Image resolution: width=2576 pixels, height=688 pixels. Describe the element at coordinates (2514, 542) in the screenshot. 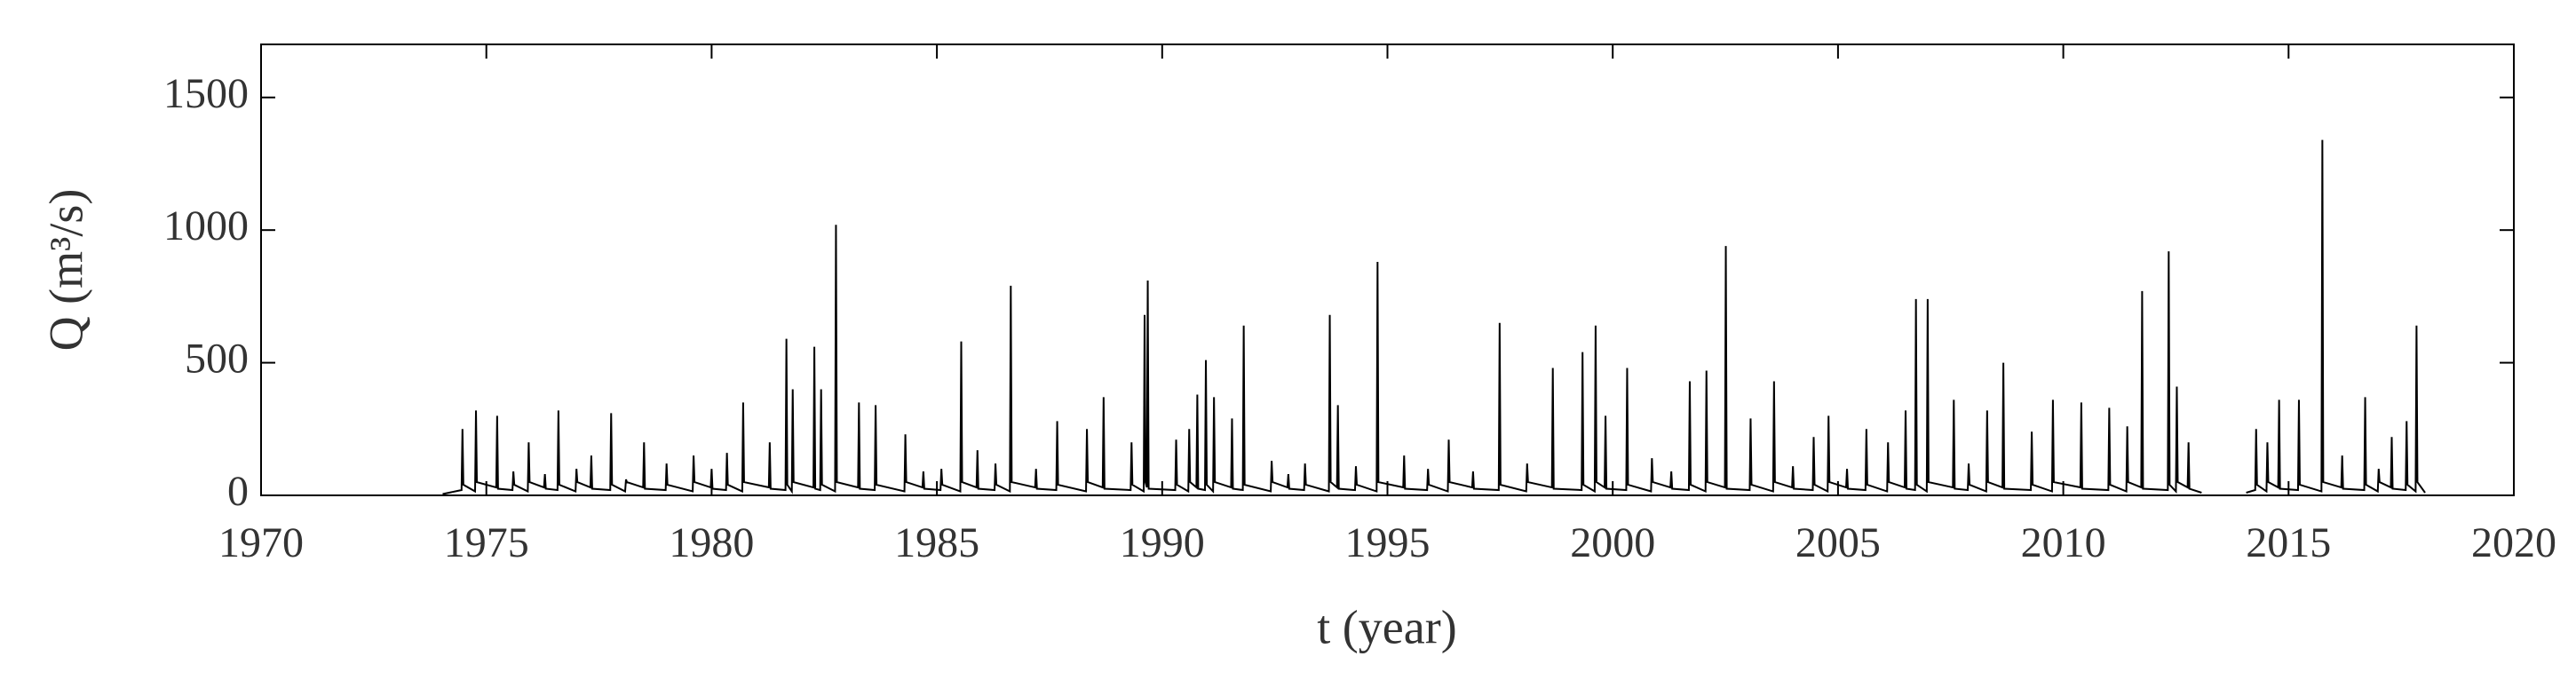

I see `x-tick-label: 2020` at that location.